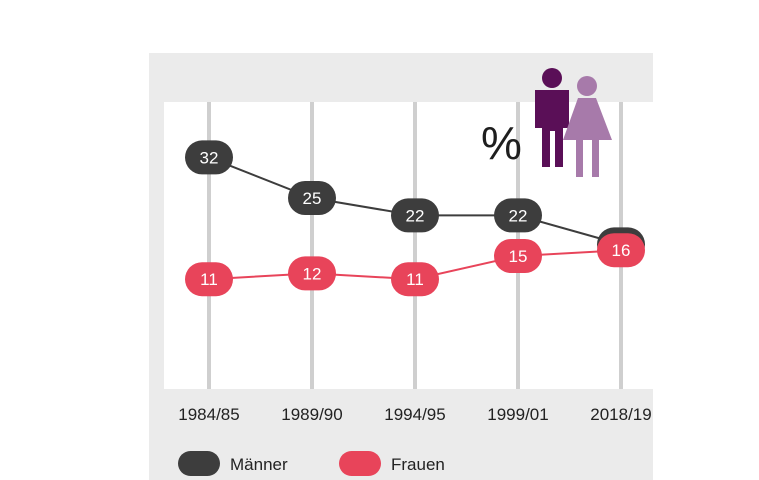  Describe the element at coordinates (620, 414) in the screenshot. I see `x-tick-label: 2018/19` at that location.